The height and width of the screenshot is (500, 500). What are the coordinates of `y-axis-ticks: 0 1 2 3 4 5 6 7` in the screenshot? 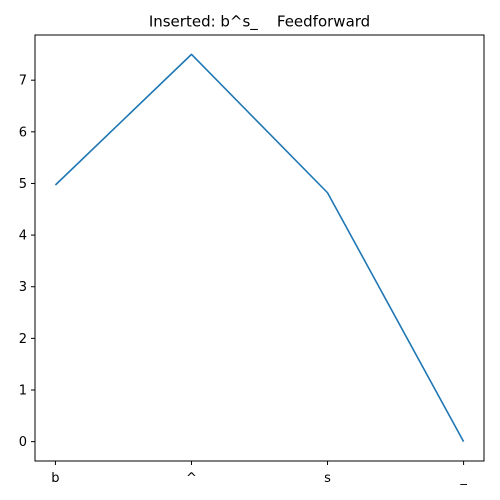 It's located at (27, 262).